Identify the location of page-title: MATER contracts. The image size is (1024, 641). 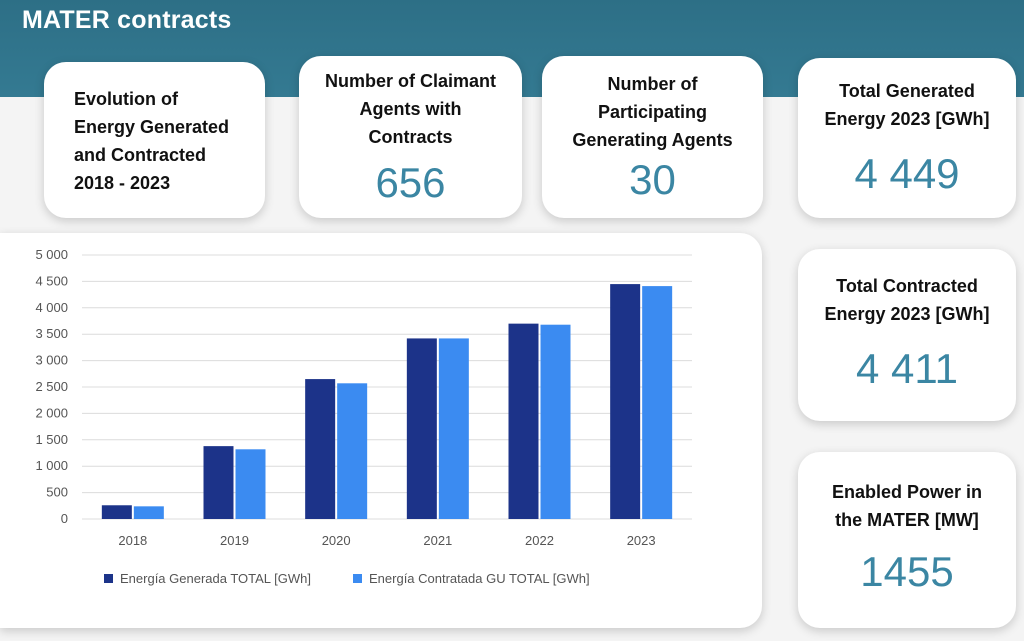
(127, 20).